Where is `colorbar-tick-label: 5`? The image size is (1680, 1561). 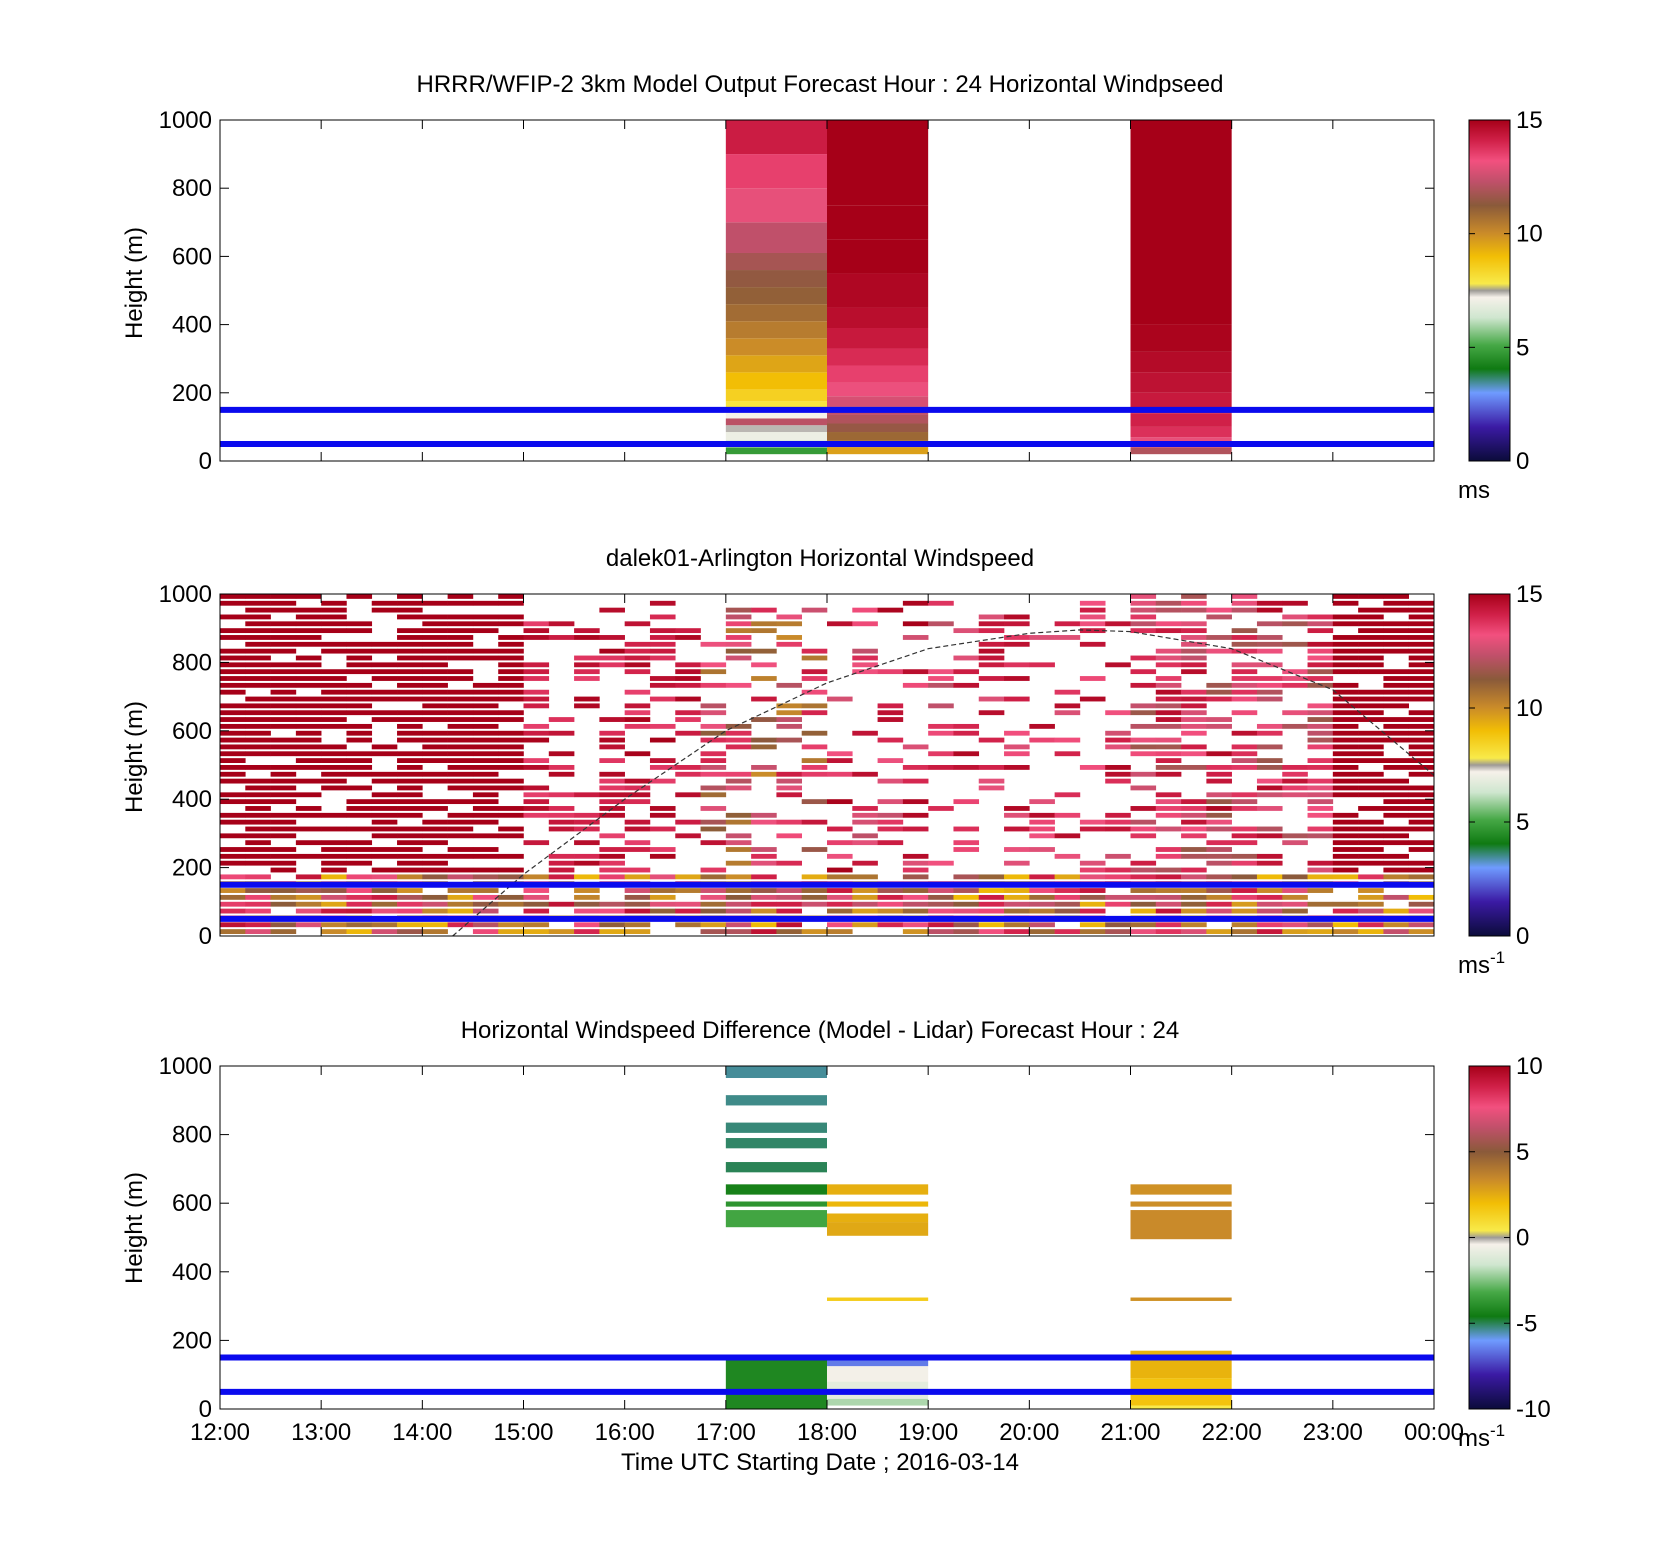 colorbar-tick-label: 5 is located at coordinates (1522, 1152).